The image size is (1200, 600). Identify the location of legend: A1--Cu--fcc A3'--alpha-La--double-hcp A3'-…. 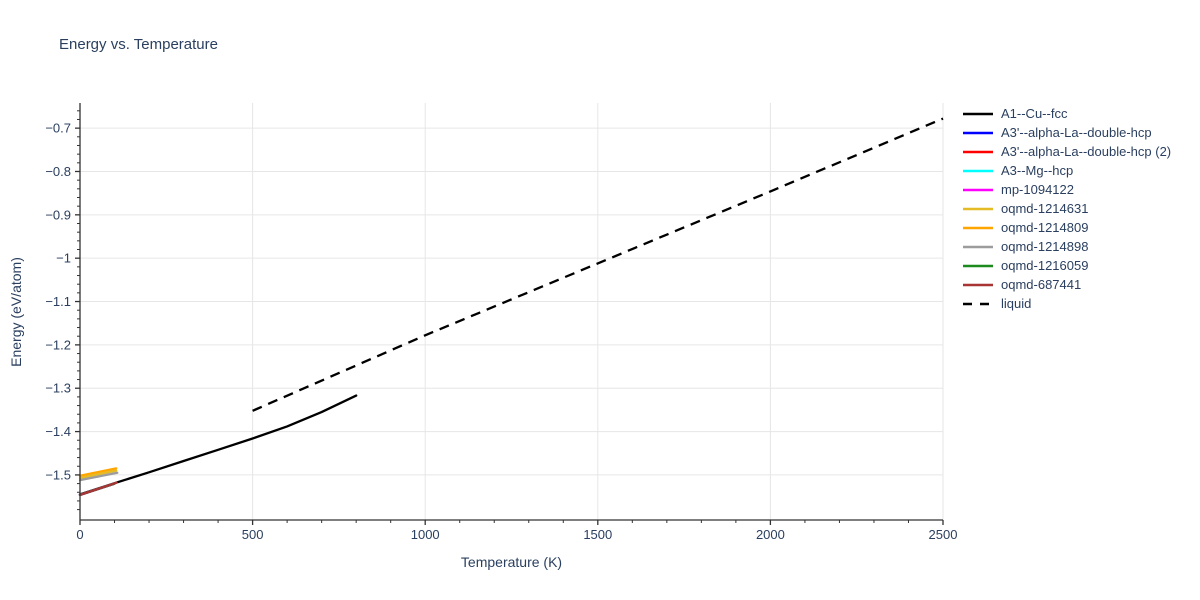
(1067, 208).